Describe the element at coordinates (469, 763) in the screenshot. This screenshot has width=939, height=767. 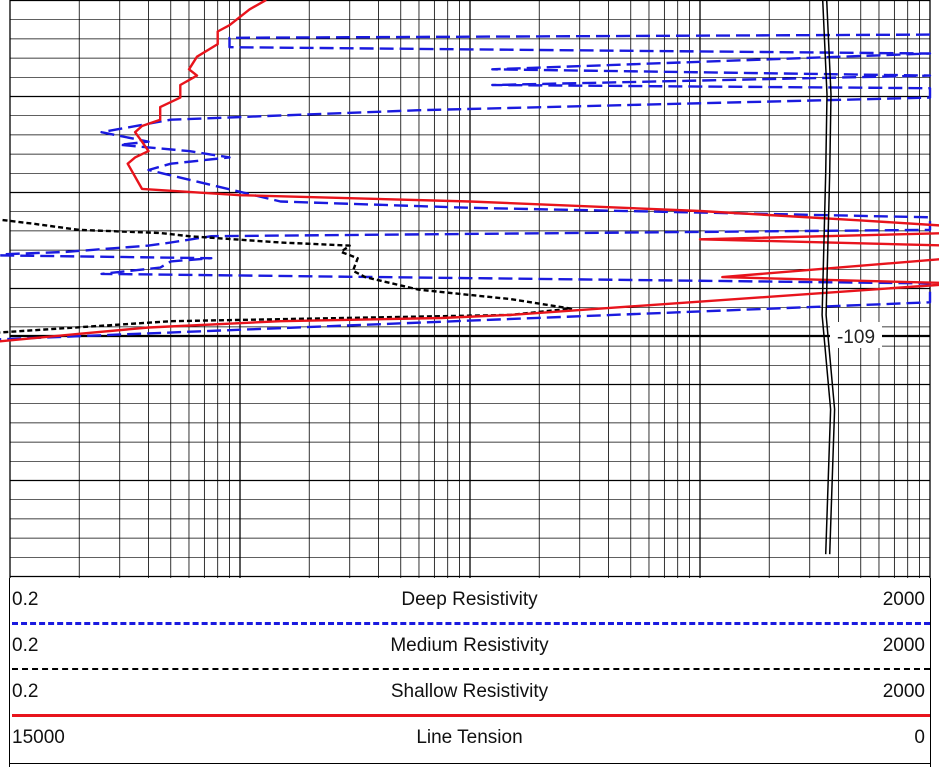
I see `header-frame-bottom` at that location.